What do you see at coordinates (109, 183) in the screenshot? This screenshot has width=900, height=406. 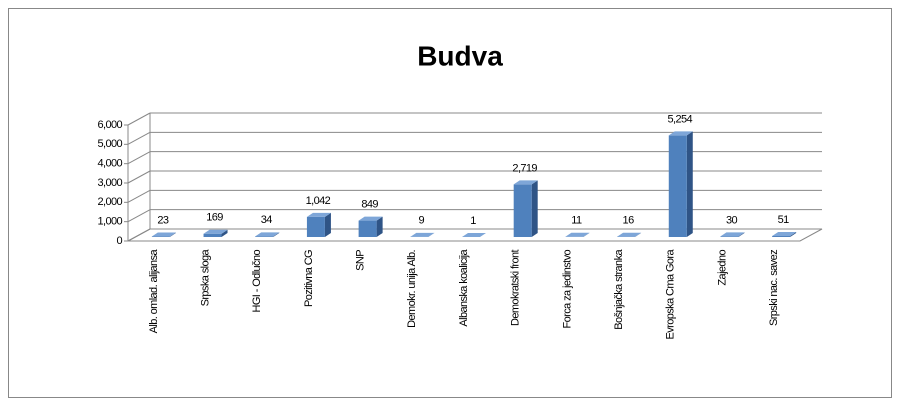 I see `y-tick-label: 3,000` at bounding box center [109, 183].